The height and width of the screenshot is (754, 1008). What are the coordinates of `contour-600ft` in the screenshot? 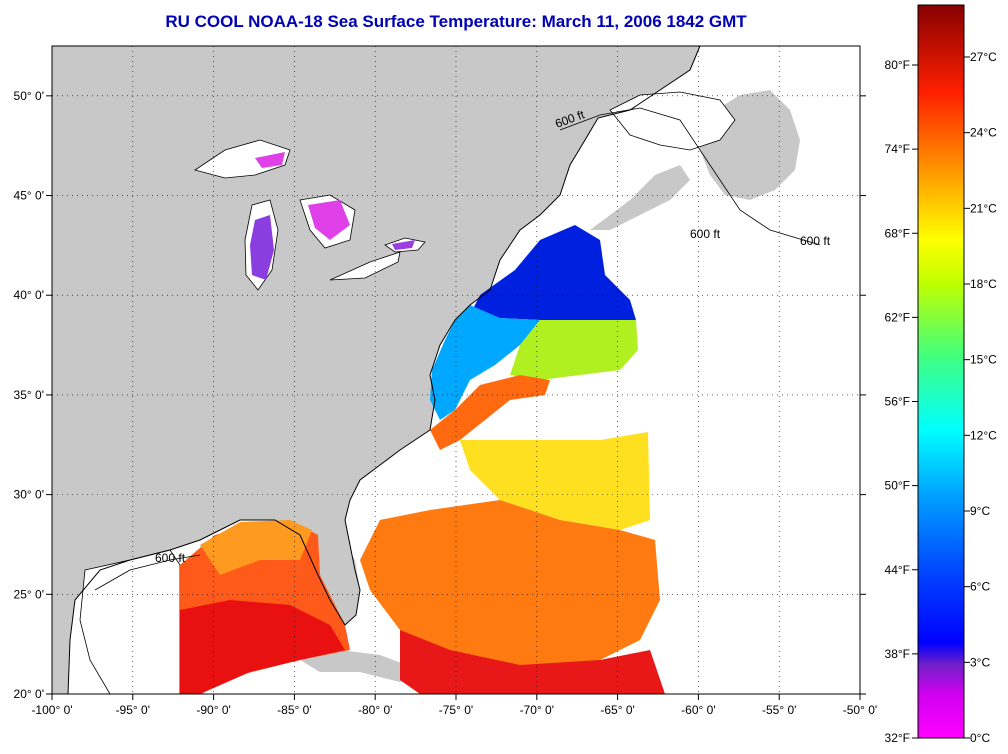 It's located at (690, 176).